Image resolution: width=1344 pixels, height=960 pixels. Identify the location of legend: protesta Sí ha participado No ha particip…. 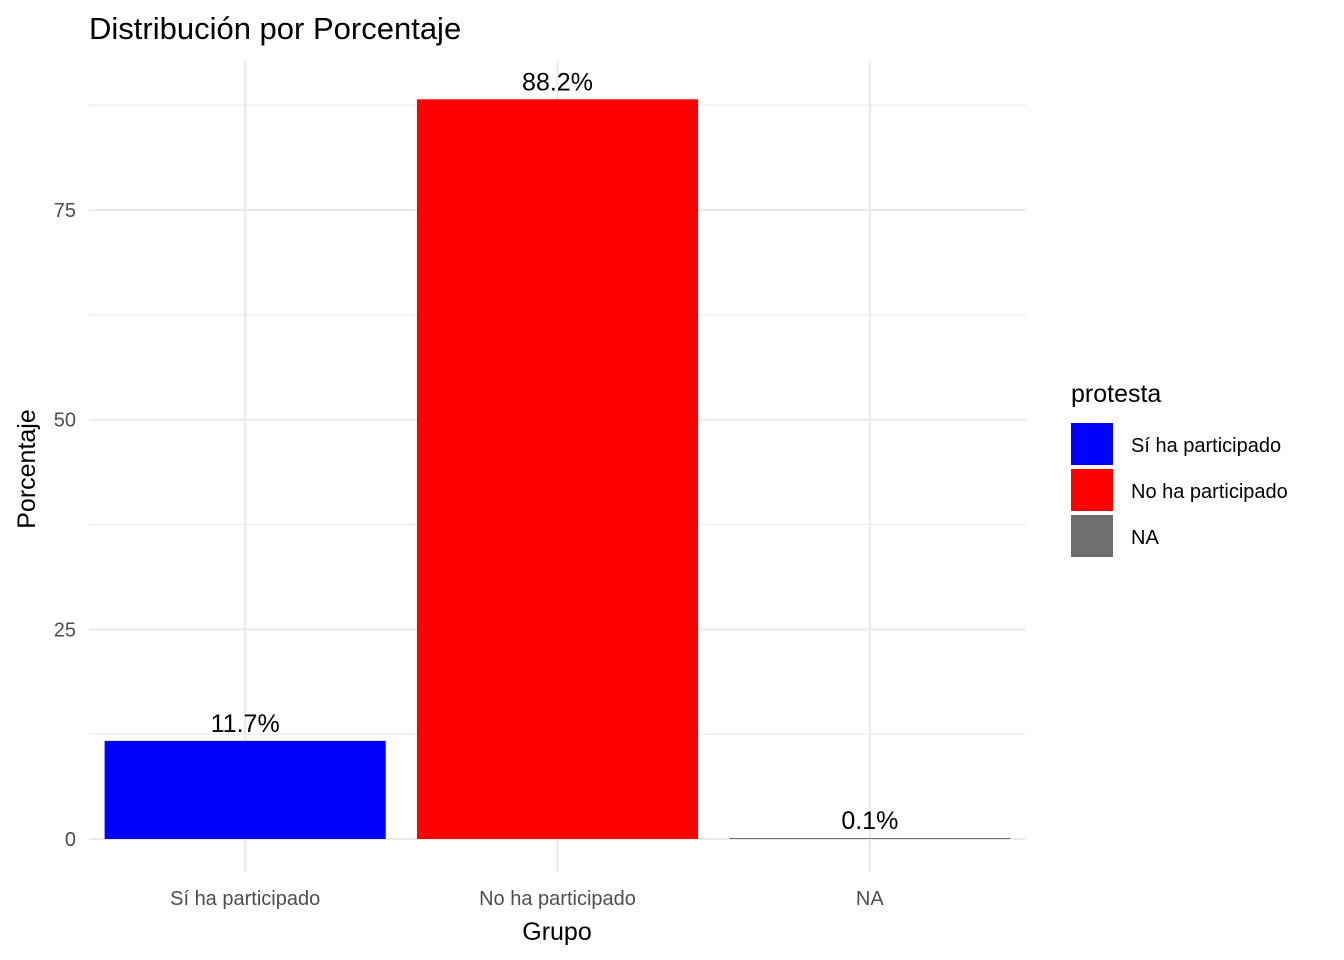
(1179, 468).